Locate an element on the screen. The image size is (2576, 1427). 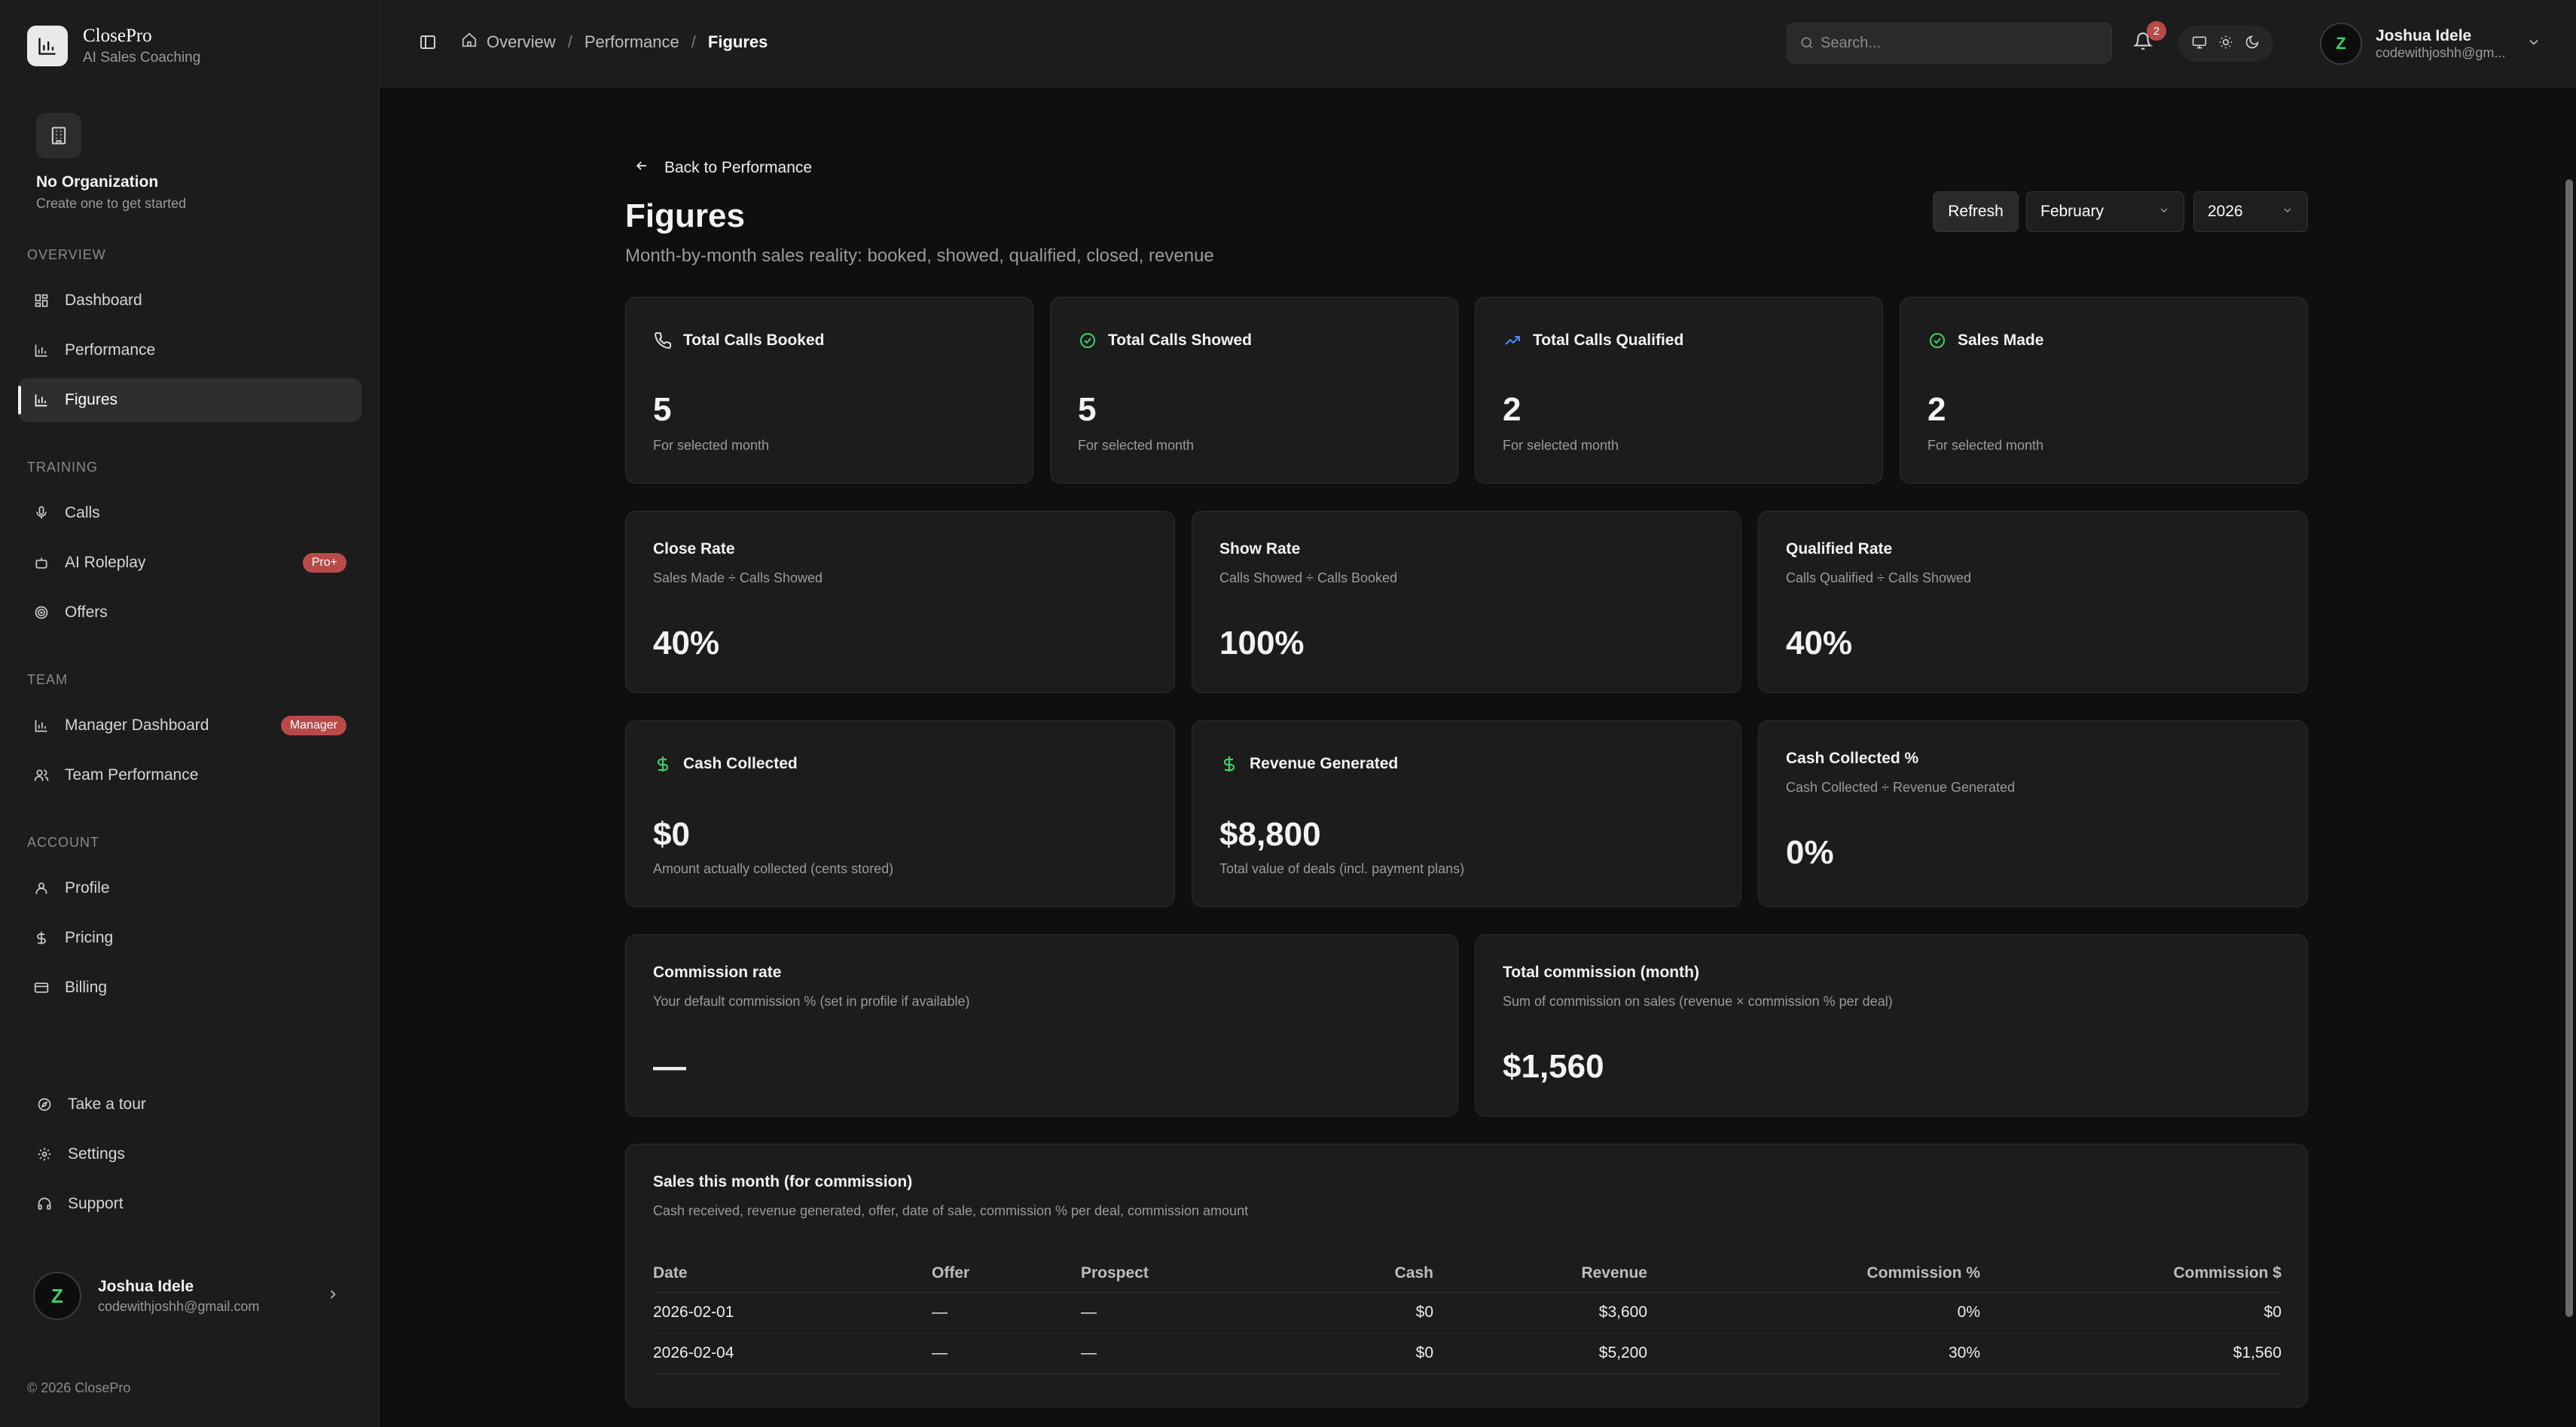
stat-value: 5 is located at coordinates (1087, 410).